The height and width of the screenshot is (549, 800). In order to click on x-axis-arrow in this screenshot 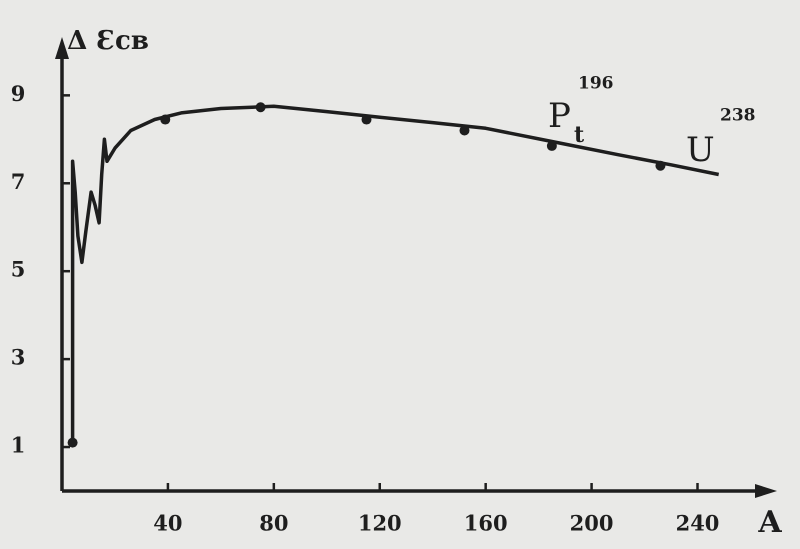, I will do `click(766, 491)`.